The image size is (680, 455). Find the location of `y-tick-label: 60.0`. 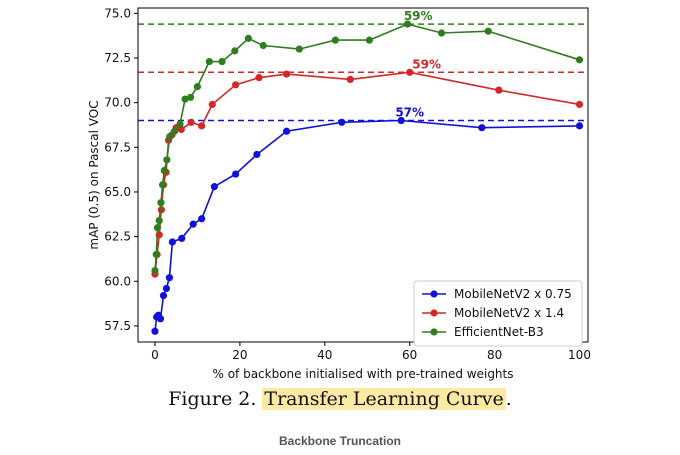

y-tick-label: 60.0 is located at coordinates (117, 281).